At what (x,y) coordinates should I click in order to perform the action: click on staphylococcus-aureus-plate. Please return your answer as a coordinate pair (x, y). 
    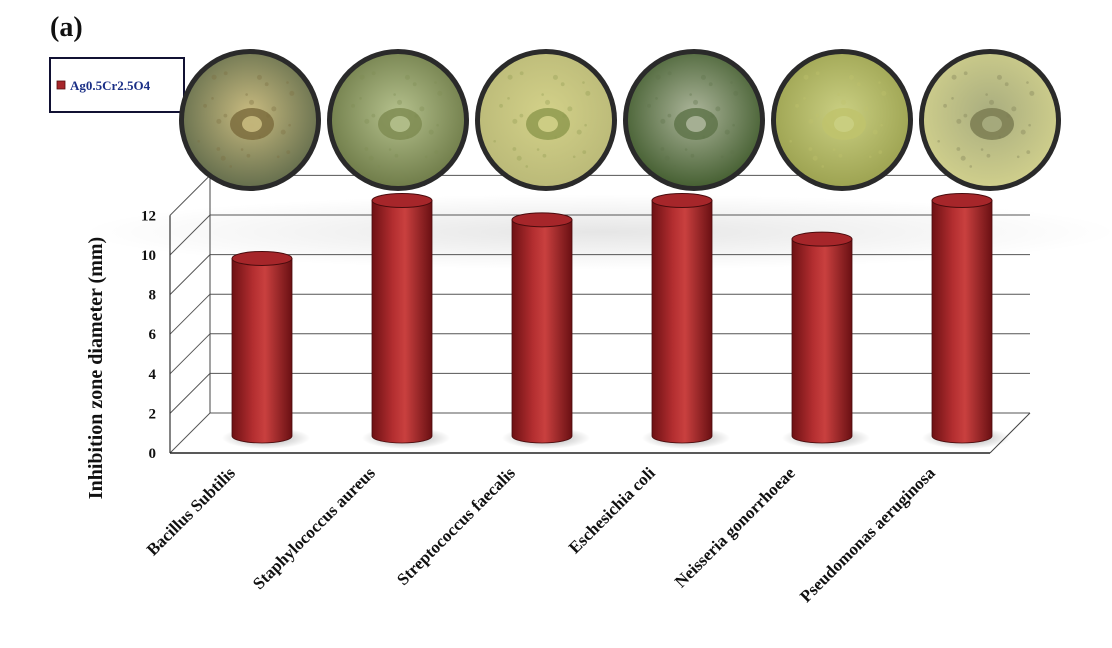
    Looking at the image, I should click on (398, 120).